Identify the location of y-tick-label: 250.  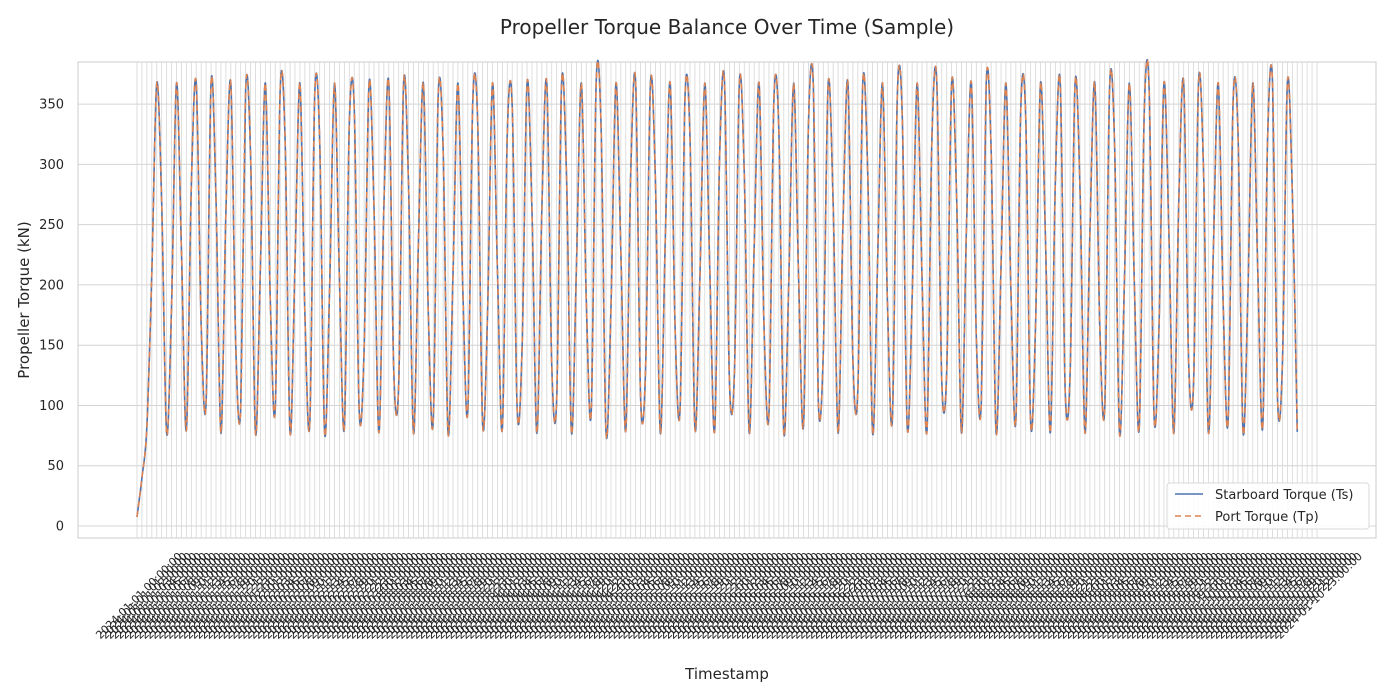
(51, 225).